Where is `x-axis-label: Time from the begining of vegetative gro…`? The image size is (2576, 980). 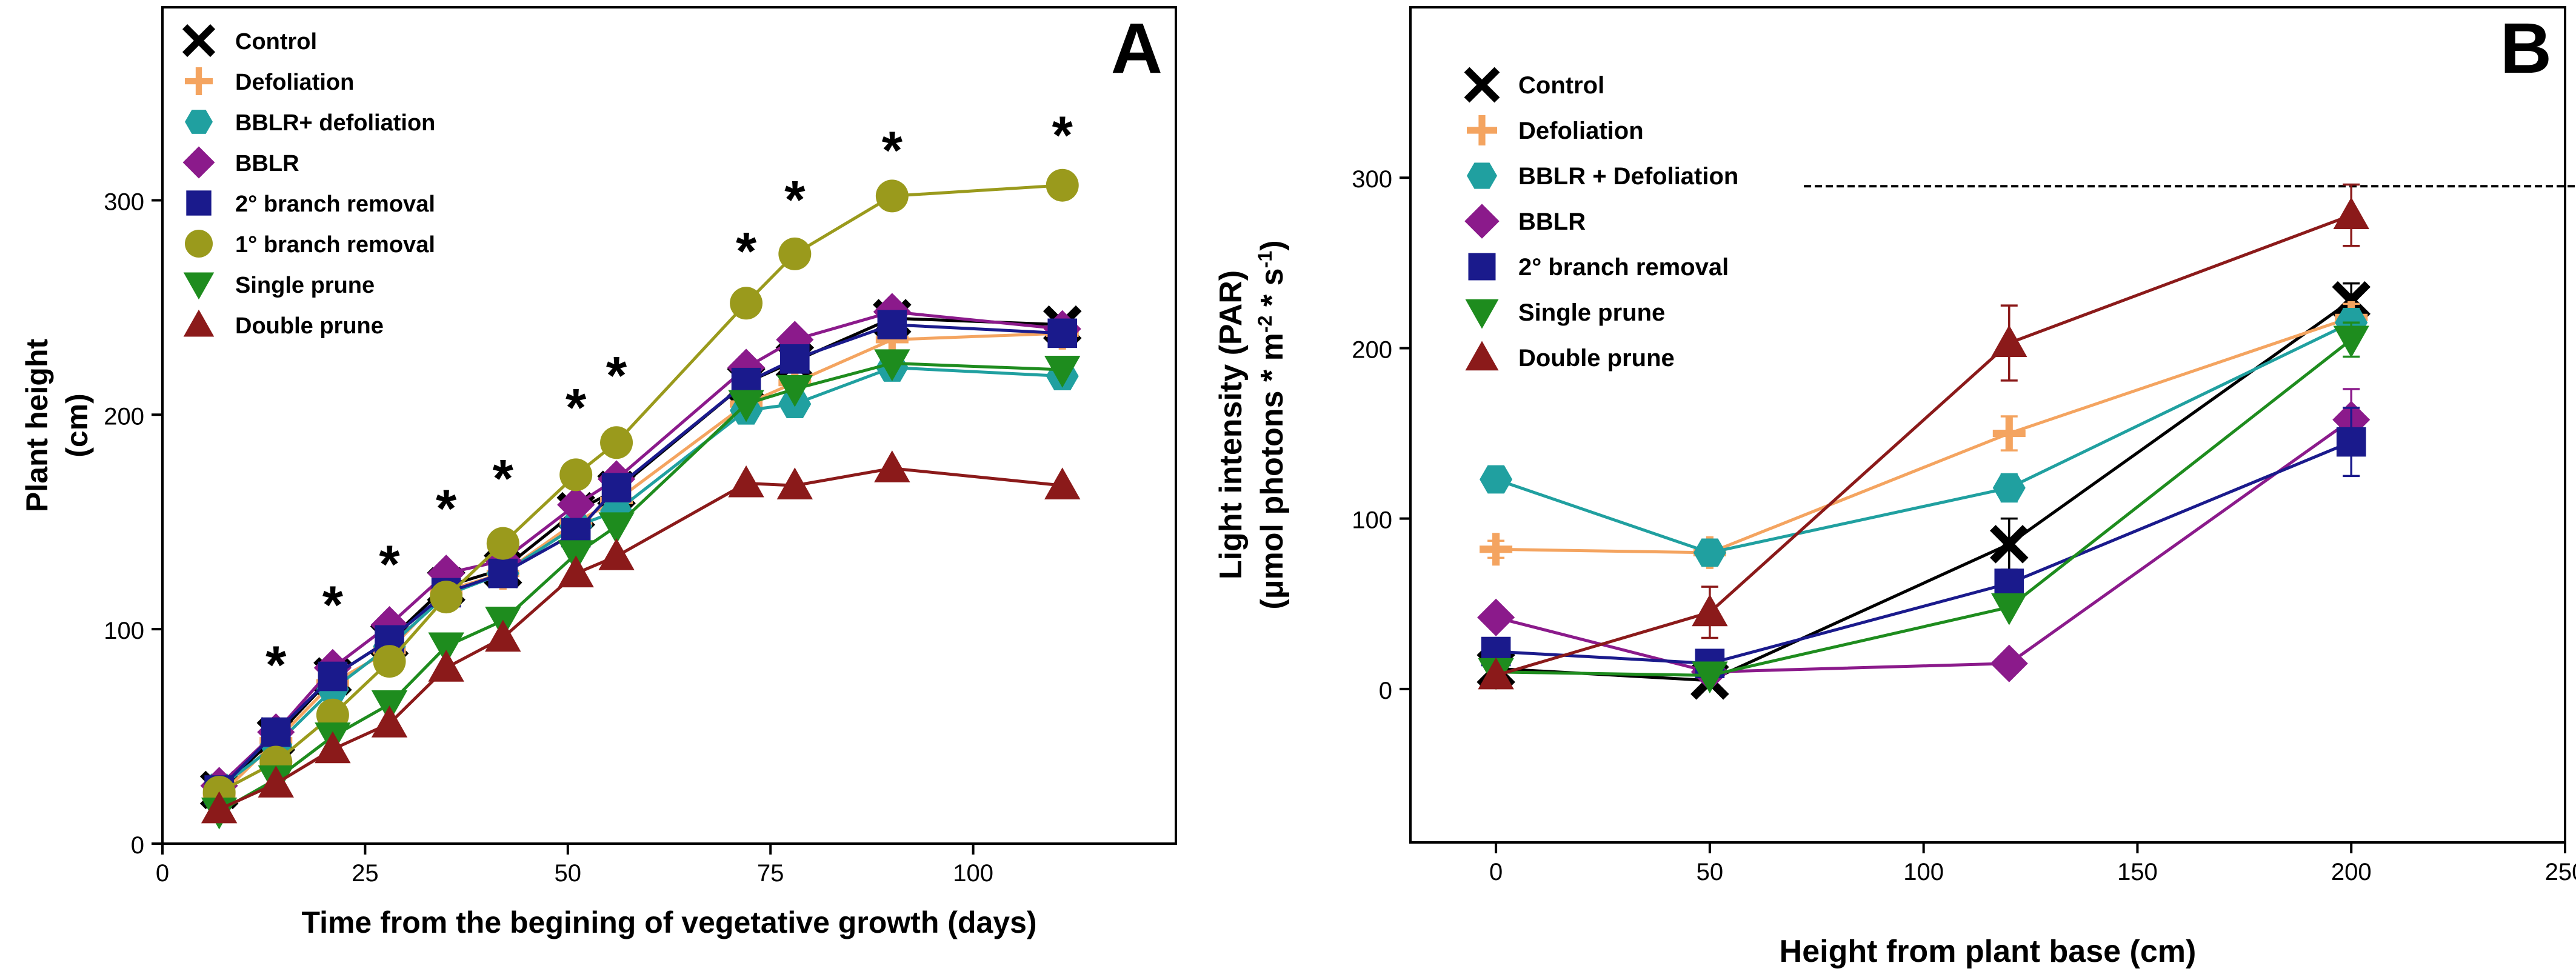
x-axis-label: Time from the begining of vegetative gro… is located at coordinates (669, 922).